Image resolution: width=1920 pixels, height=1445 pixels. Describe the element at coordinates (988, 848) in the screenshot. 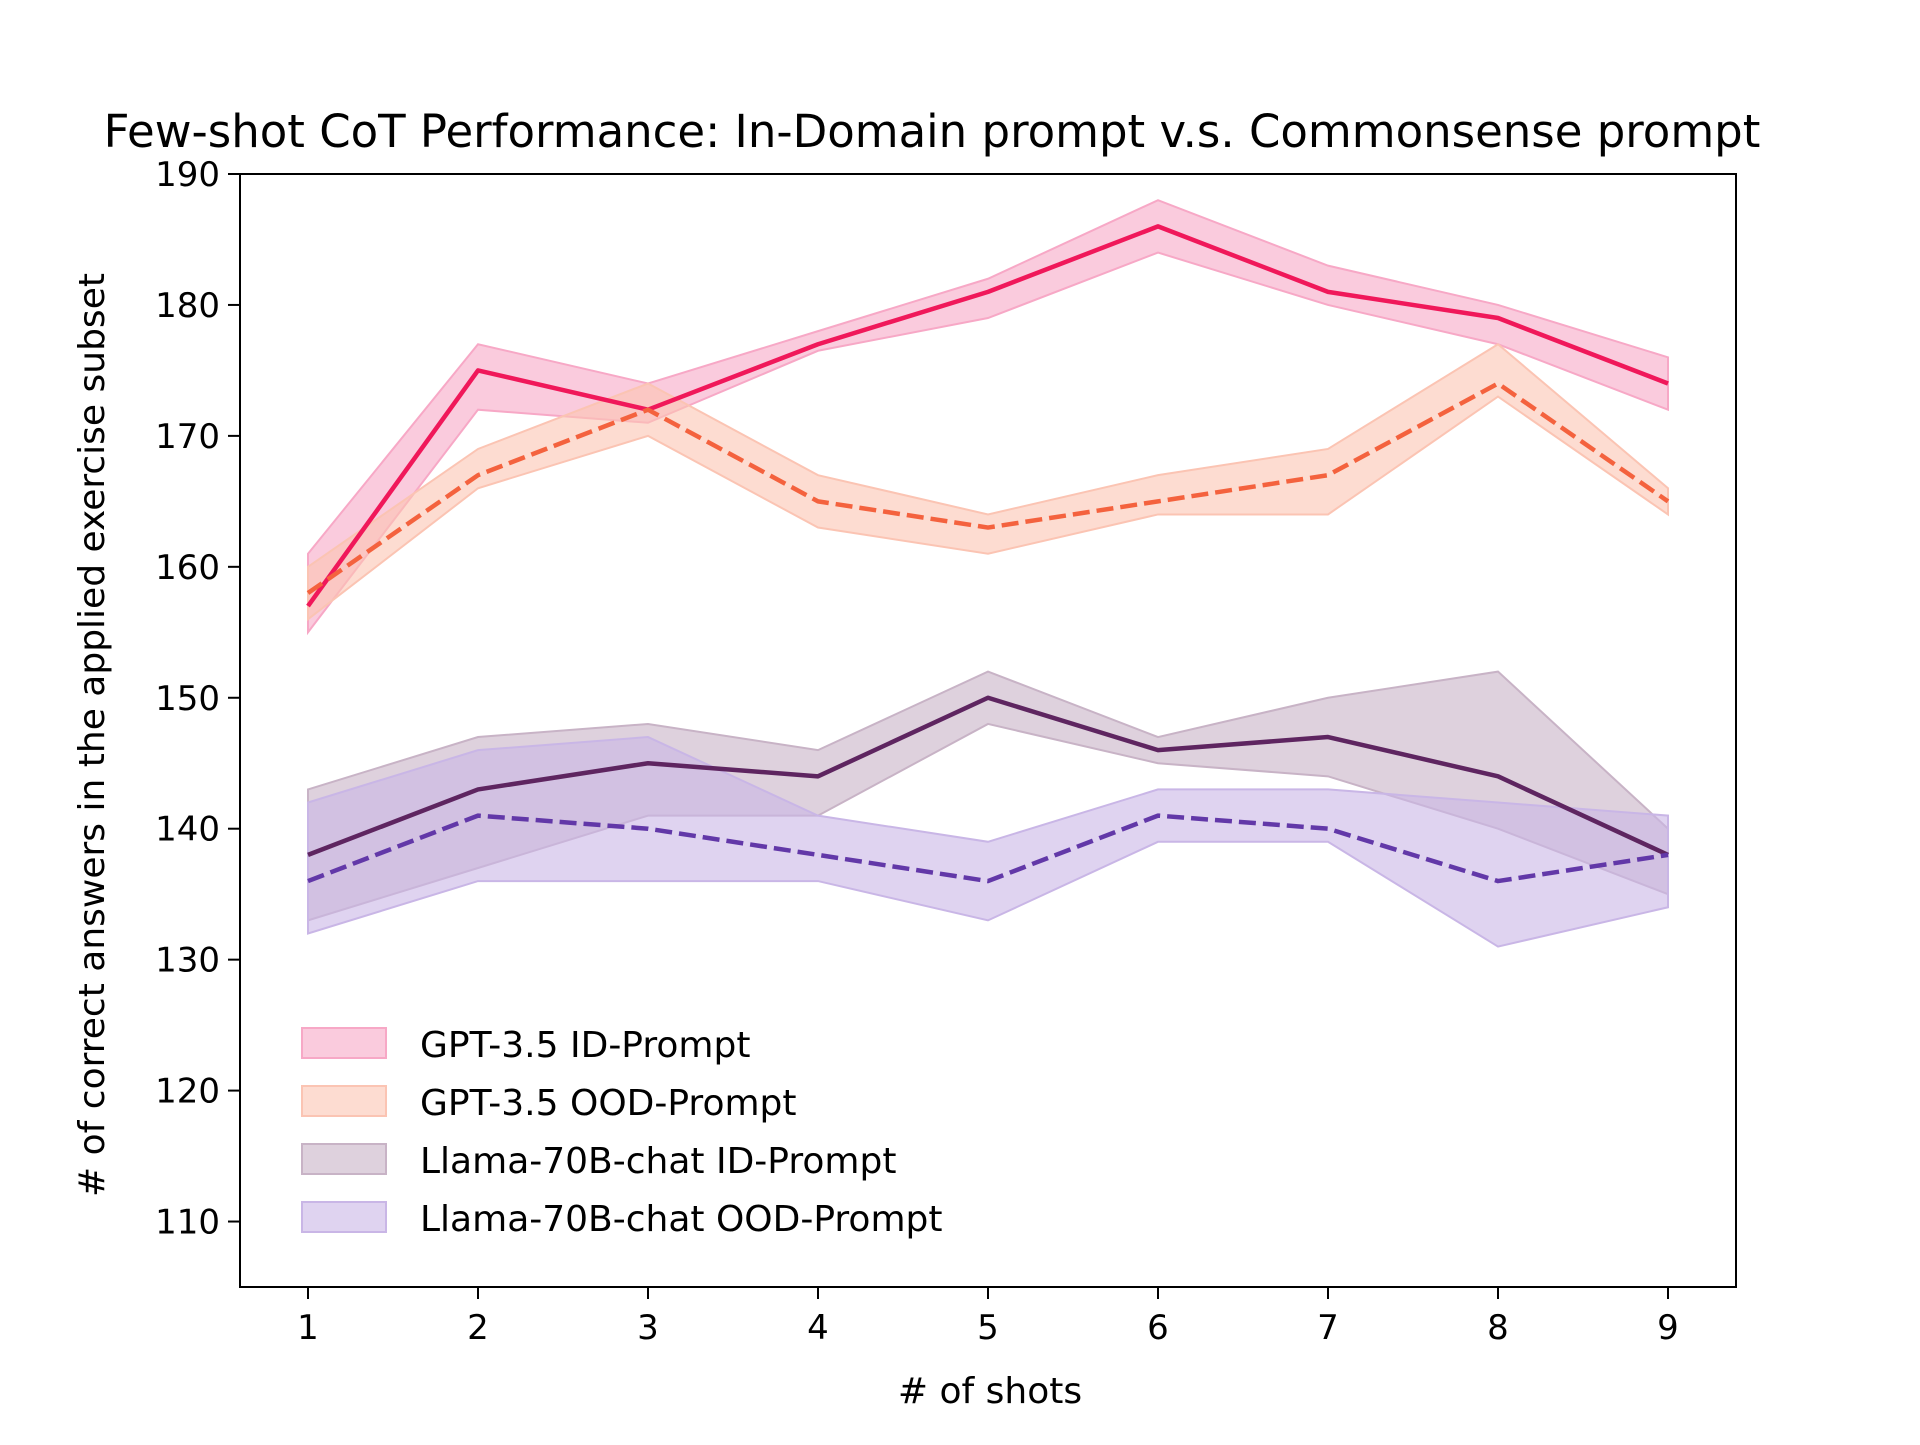

I see `llama-70b-chat-ood-prompt-line` at that location.